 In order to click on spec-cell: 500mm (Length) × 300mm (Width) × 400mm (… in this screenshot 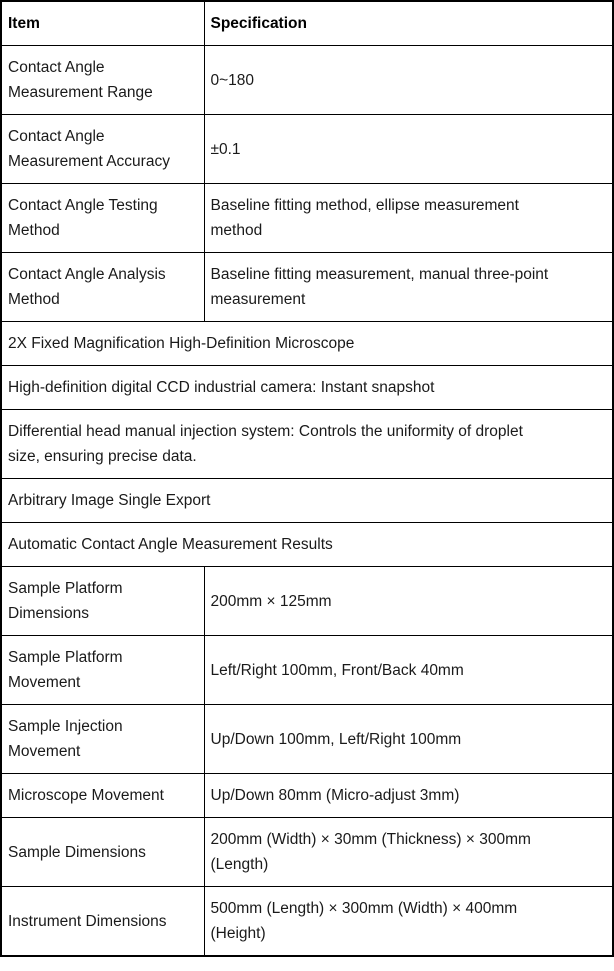, I will do `click(408, 921)`.